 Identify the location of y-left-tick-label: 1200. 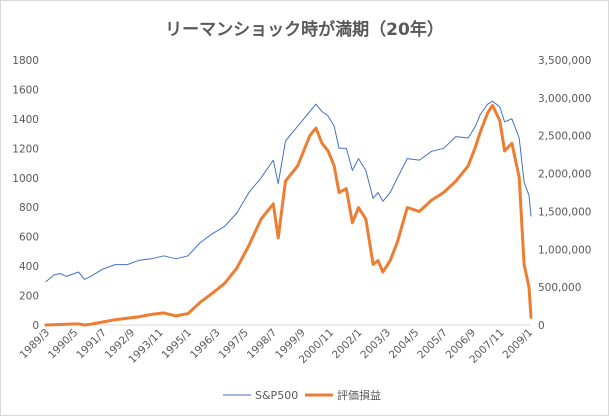
(25, 149).